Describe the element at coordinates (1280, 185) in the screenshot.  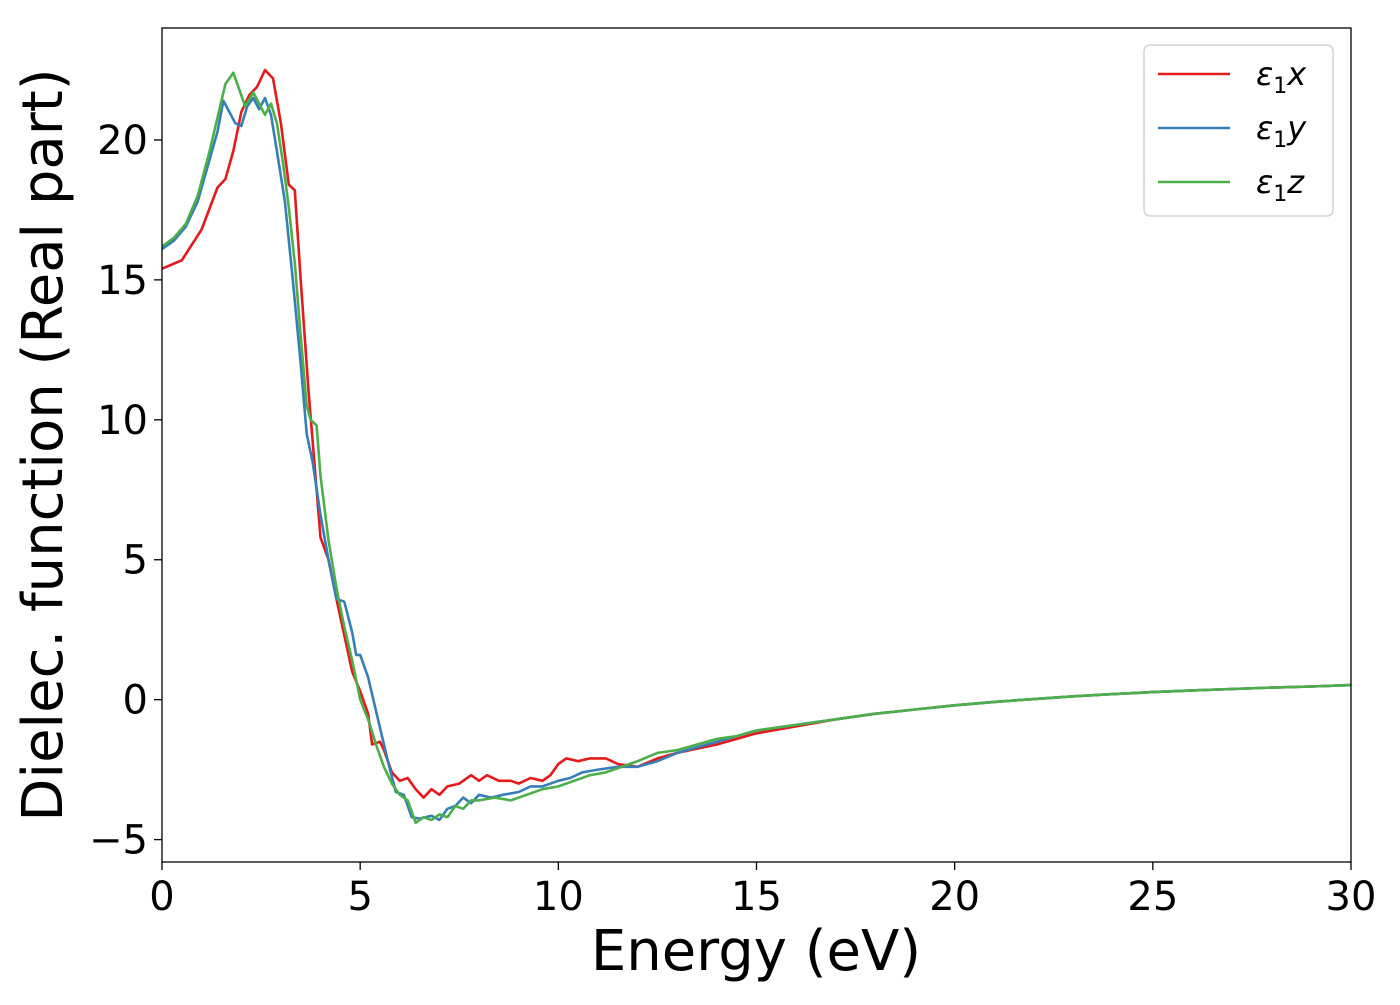
I see `legend-label-z: ε1z` at that location.